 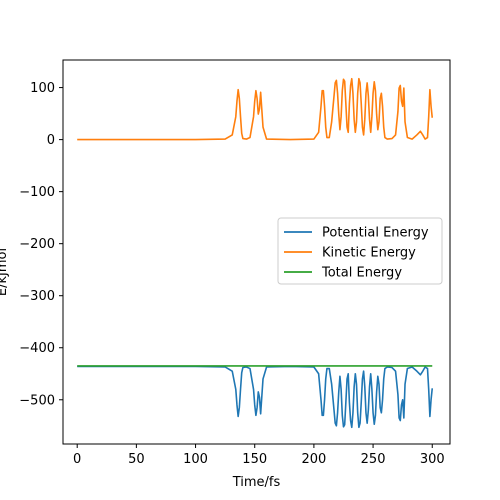 I want to click on y-tick-label: 0, so click(x=51, y=140).